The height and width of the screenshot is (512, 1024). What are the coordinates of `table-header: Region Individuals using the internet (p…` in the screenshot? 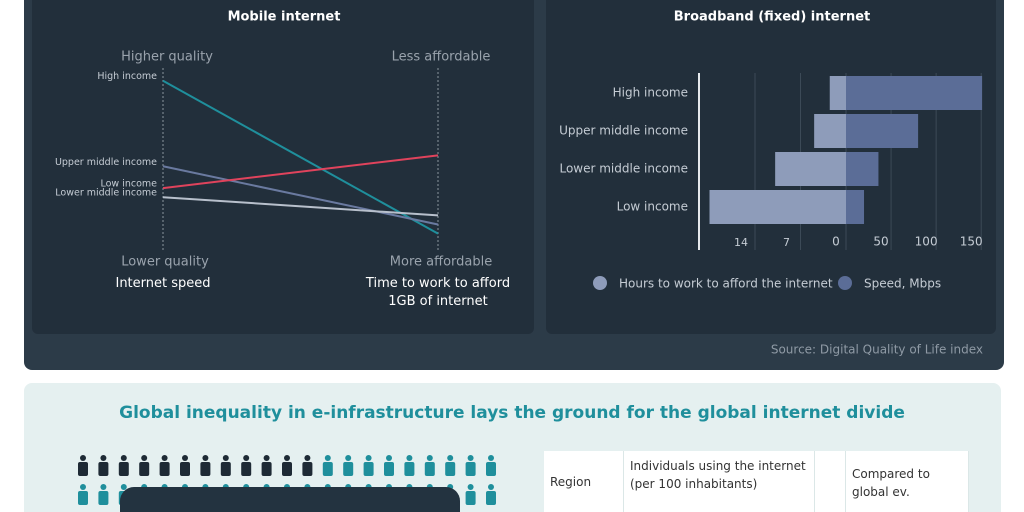 It's located at (756, 481).